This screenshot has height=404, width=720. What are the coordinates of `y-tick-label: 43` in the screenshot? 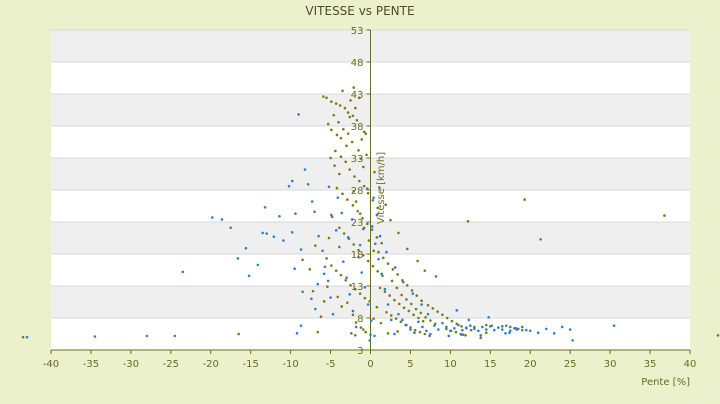 It's located at (357, 95).